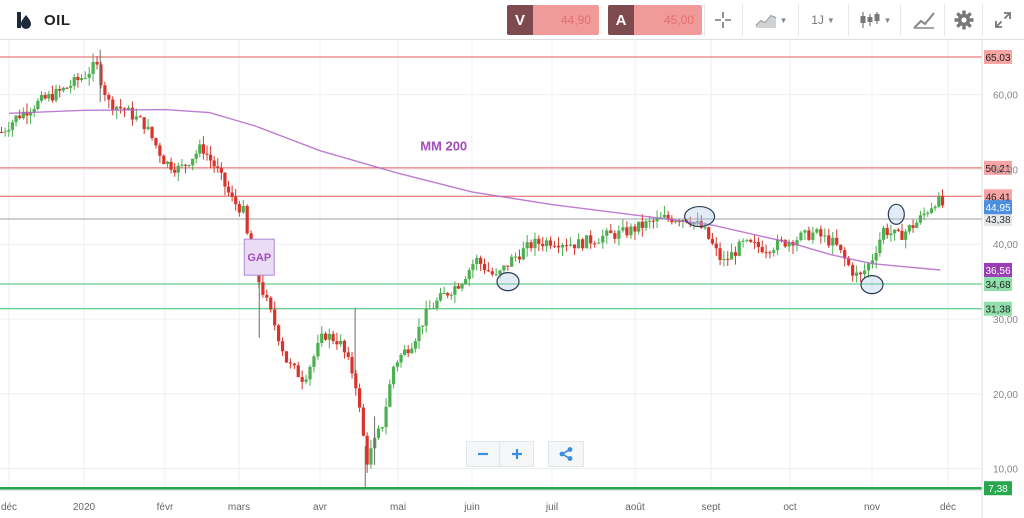  I want to click on buy-price: 45,00, so click(668, 20).